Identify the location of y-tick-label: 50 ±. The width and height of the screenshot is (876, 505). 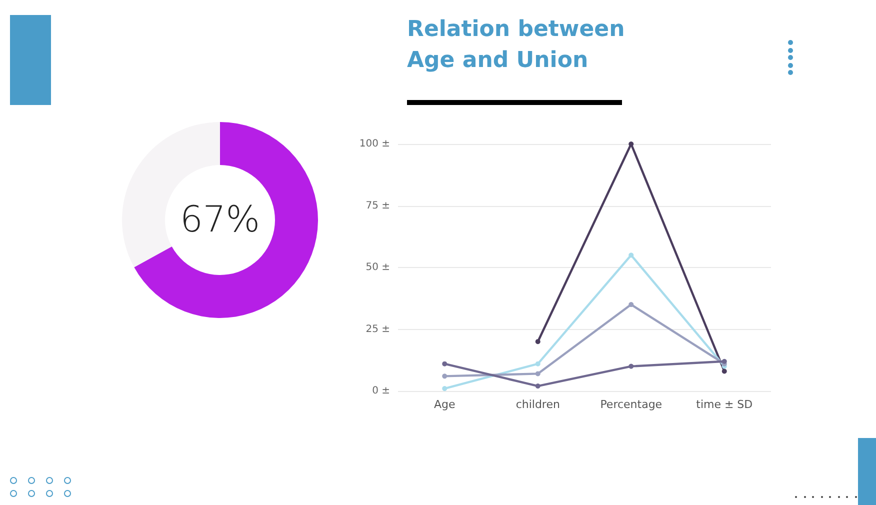
(378, 267).